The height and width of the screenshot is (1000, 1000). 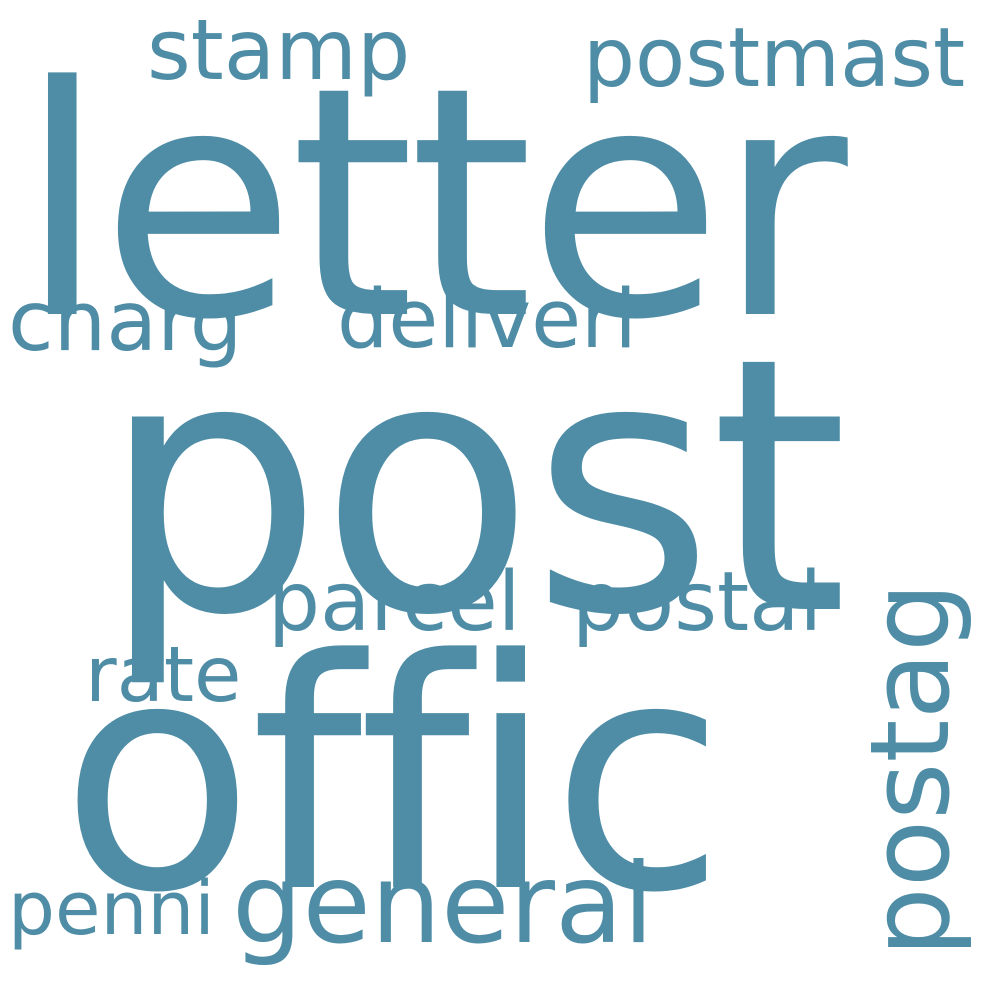 I want to click on word-stamp: stamp, so click(x=279, y=50).